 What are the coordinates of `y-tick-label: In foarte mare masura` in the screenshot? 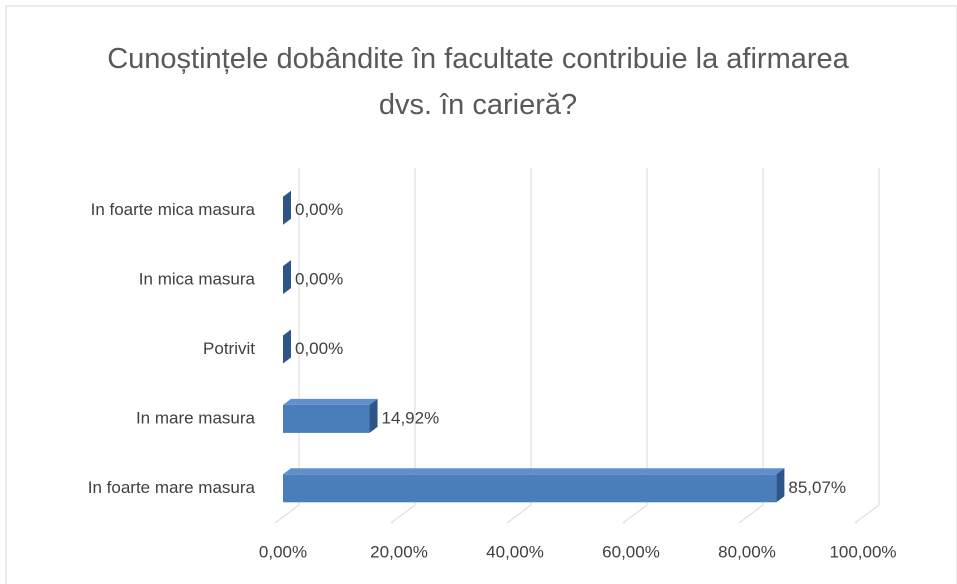 It's located at (172, 487).